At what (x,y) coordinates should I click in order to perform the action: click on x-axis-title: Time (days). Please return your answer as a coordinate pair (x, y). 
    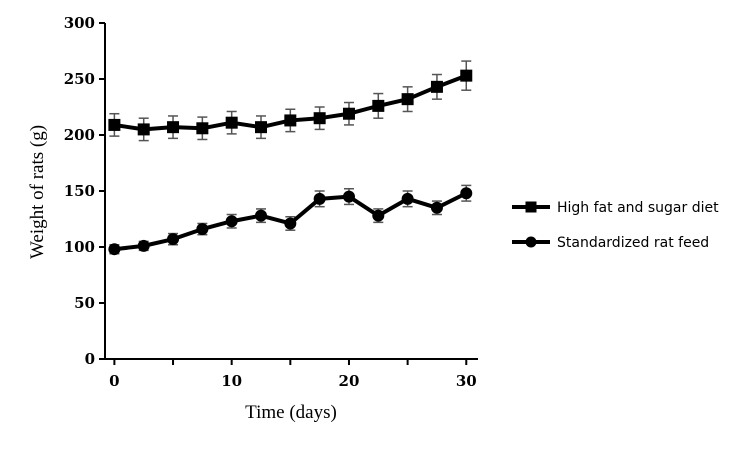
    Looking at the image, I should click on (291, 412).